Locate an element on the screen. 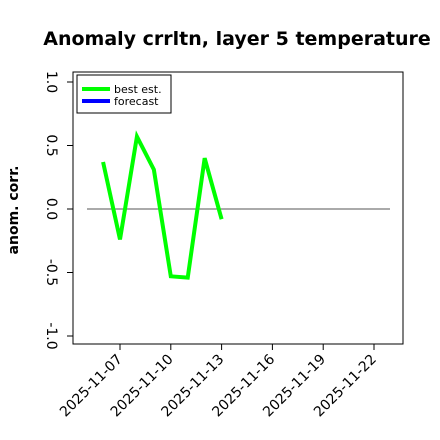  legend-label-forecast: forecast is located at coordinates (136, 101).